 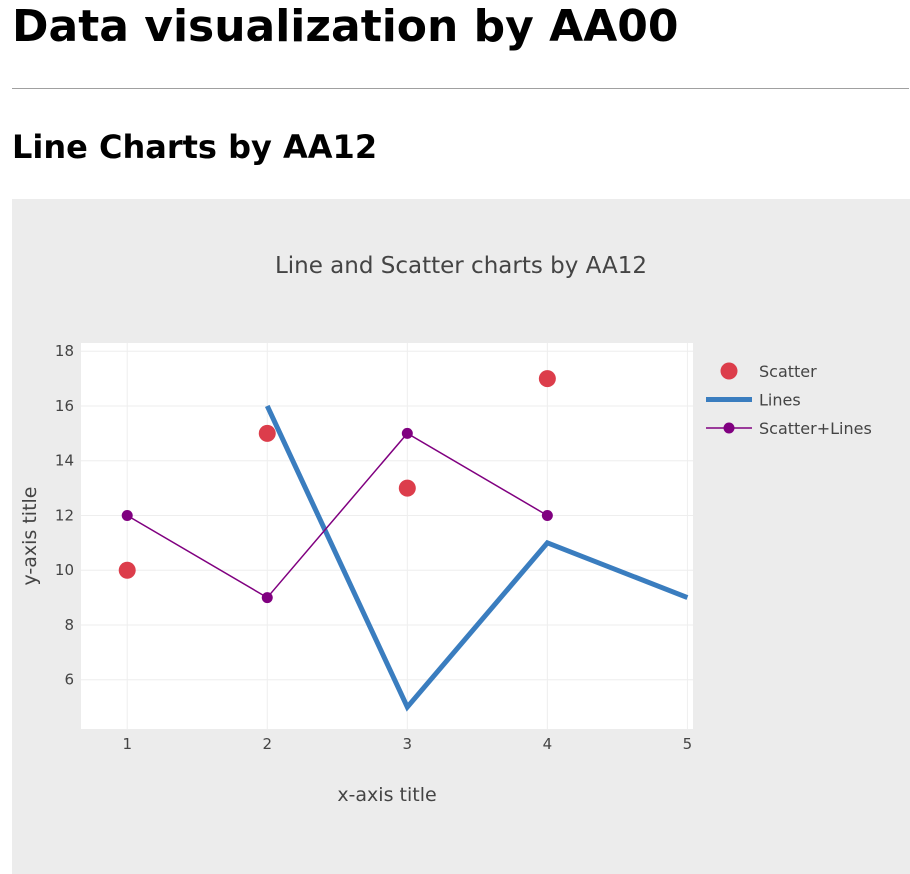 I want to click on x-tick-label: 3, so click(x=408, y=744).